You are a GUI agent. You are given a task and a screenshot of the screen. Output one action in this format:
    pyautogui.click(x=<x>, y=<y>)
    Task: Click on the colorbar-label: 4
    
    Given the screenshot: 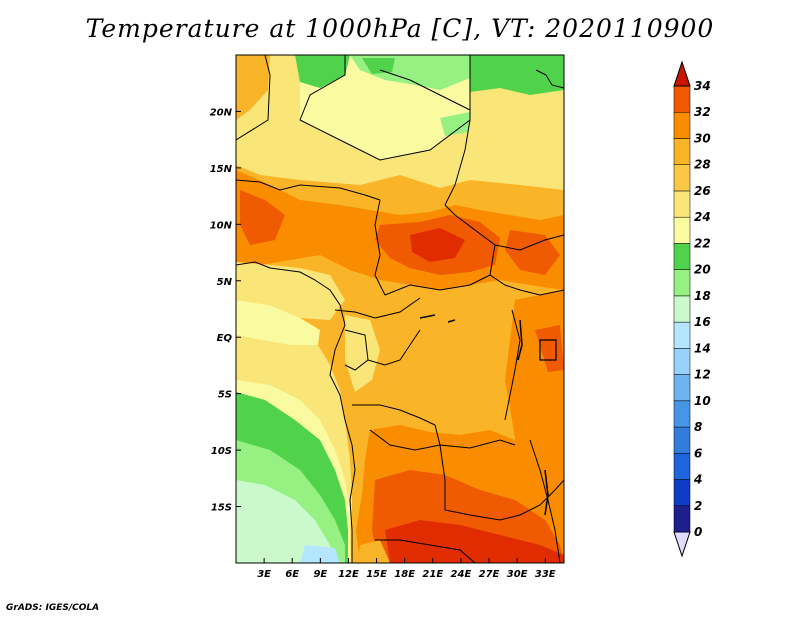 What is the action you would take?
    pyautogui.click(x=697, y=480)
    